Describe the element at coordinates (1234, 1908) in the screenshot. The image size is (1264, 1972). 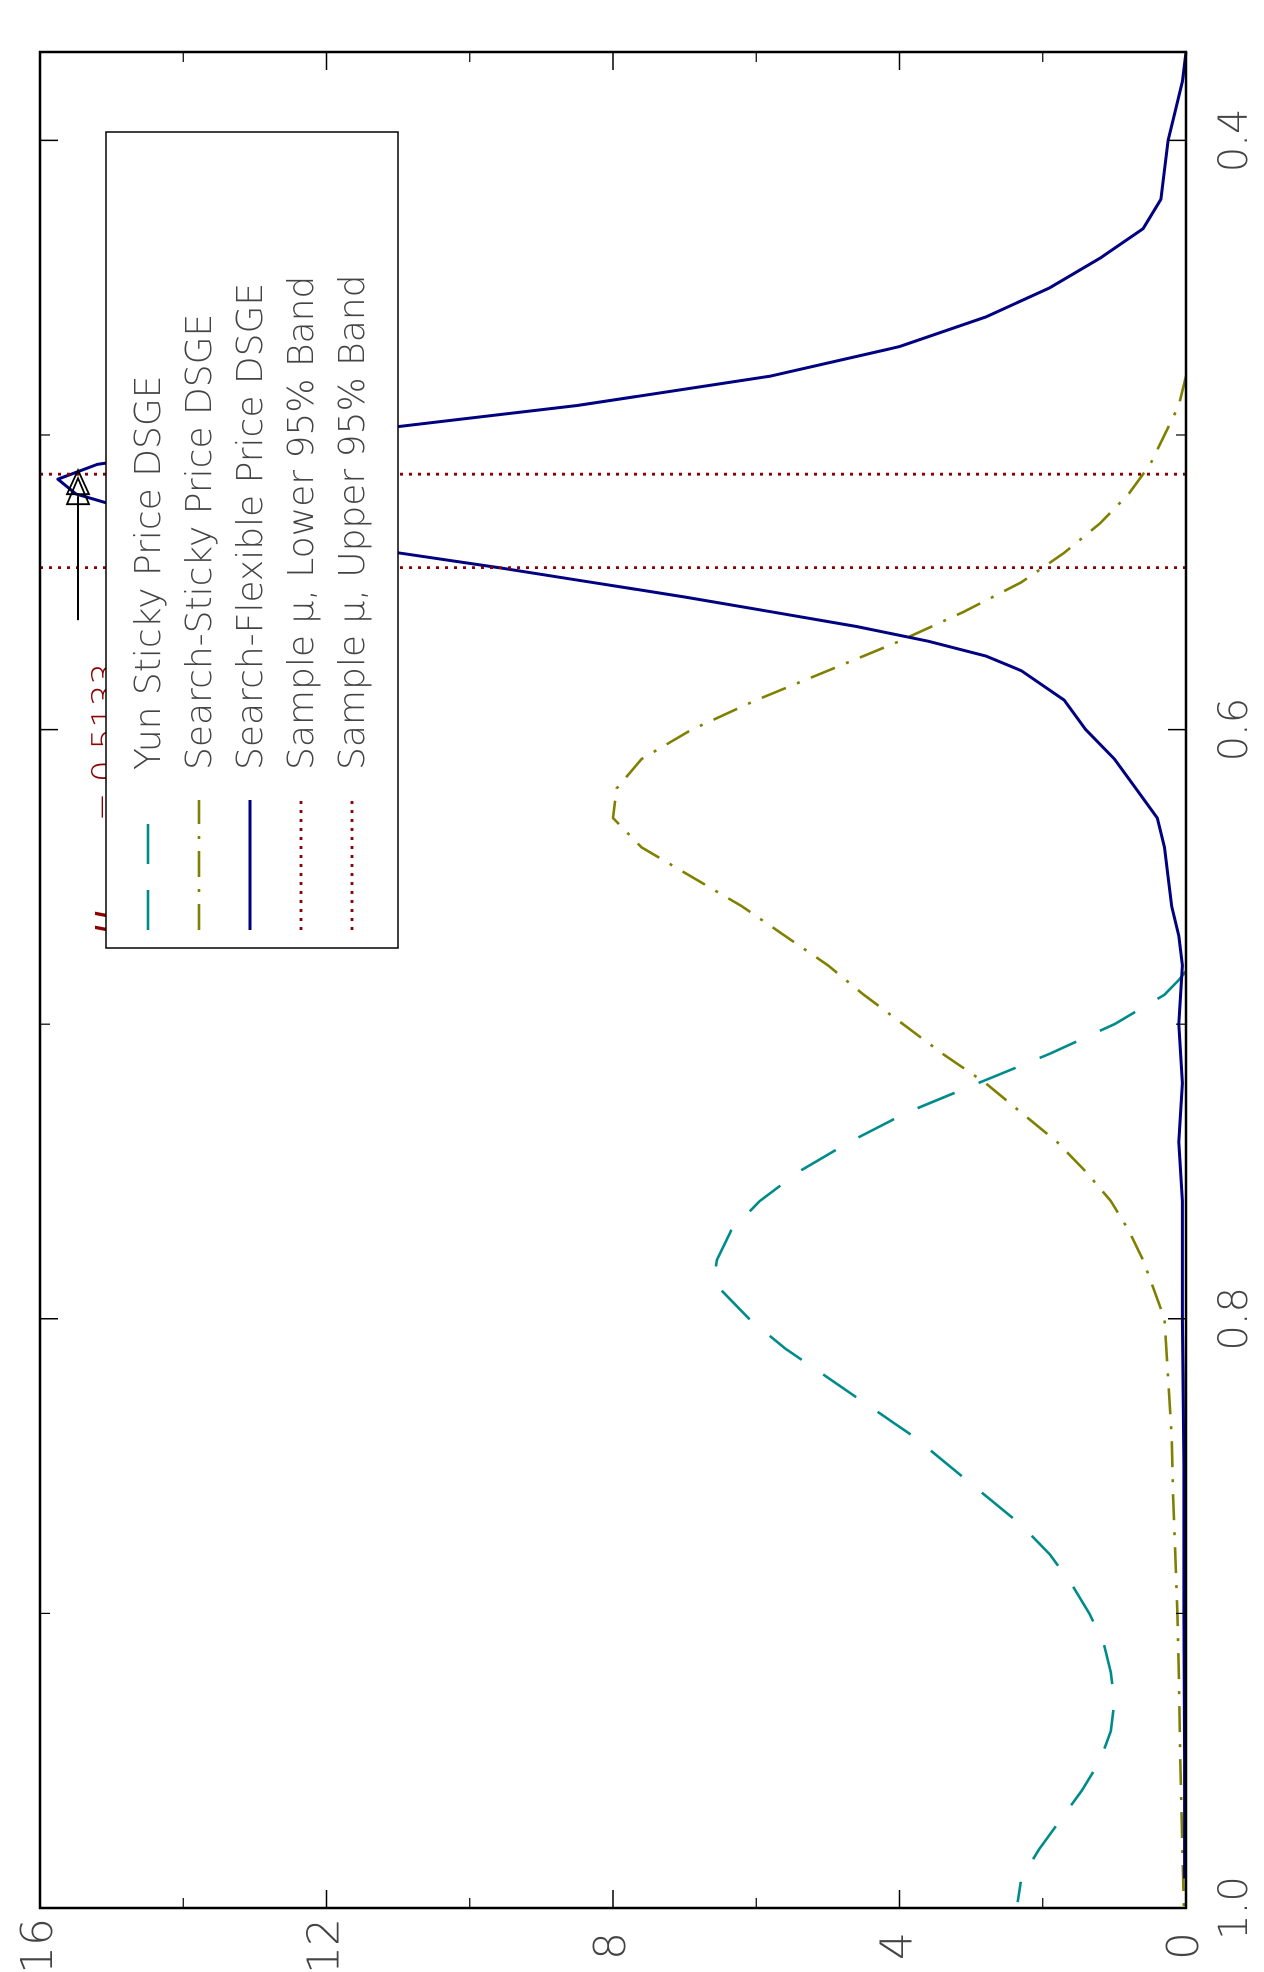
I see `x-tick-label: 1.0` at that location.